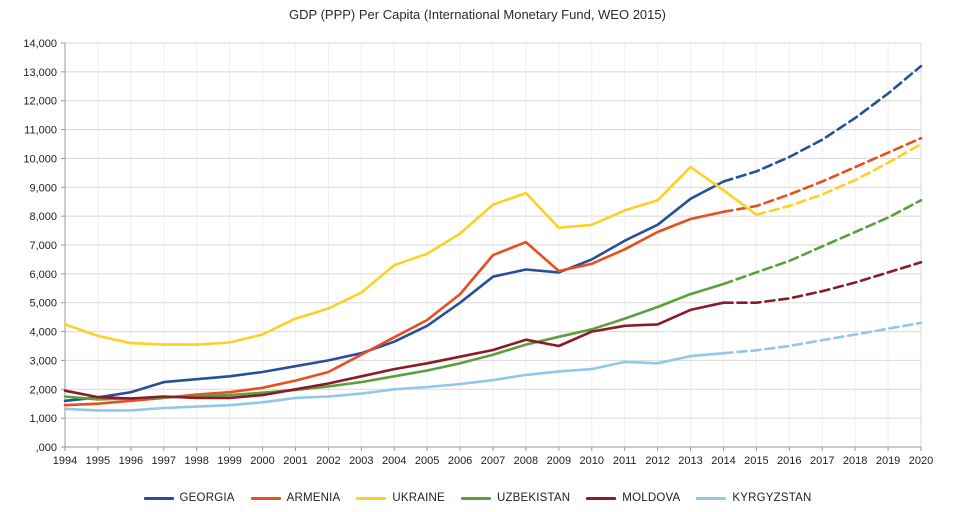 Image resolution: width=955 pixels, height=512 pixels. Describe the element at coordinates (427, 461) in the screenshot. I see `x-tick-label: 2005` at that location.